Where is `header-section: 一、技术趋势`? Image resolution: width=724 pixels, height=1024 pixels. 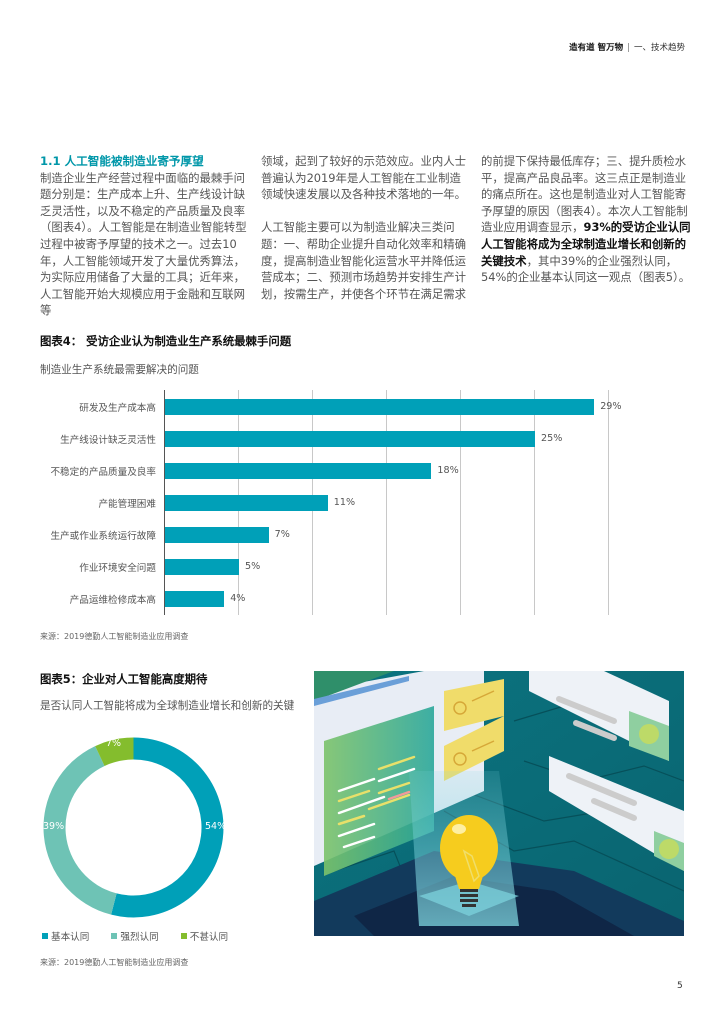 header-section: 一、技术趋势 is located at coordinates (659, 48).